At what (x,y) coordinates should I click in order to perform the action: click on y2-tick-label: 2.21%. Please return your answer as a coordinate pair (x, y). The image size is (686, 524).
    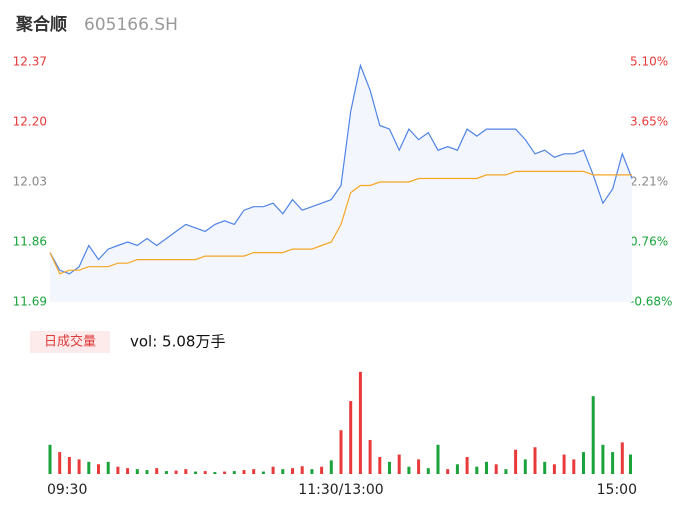
    Looking at the image, I should click on (649, 182).